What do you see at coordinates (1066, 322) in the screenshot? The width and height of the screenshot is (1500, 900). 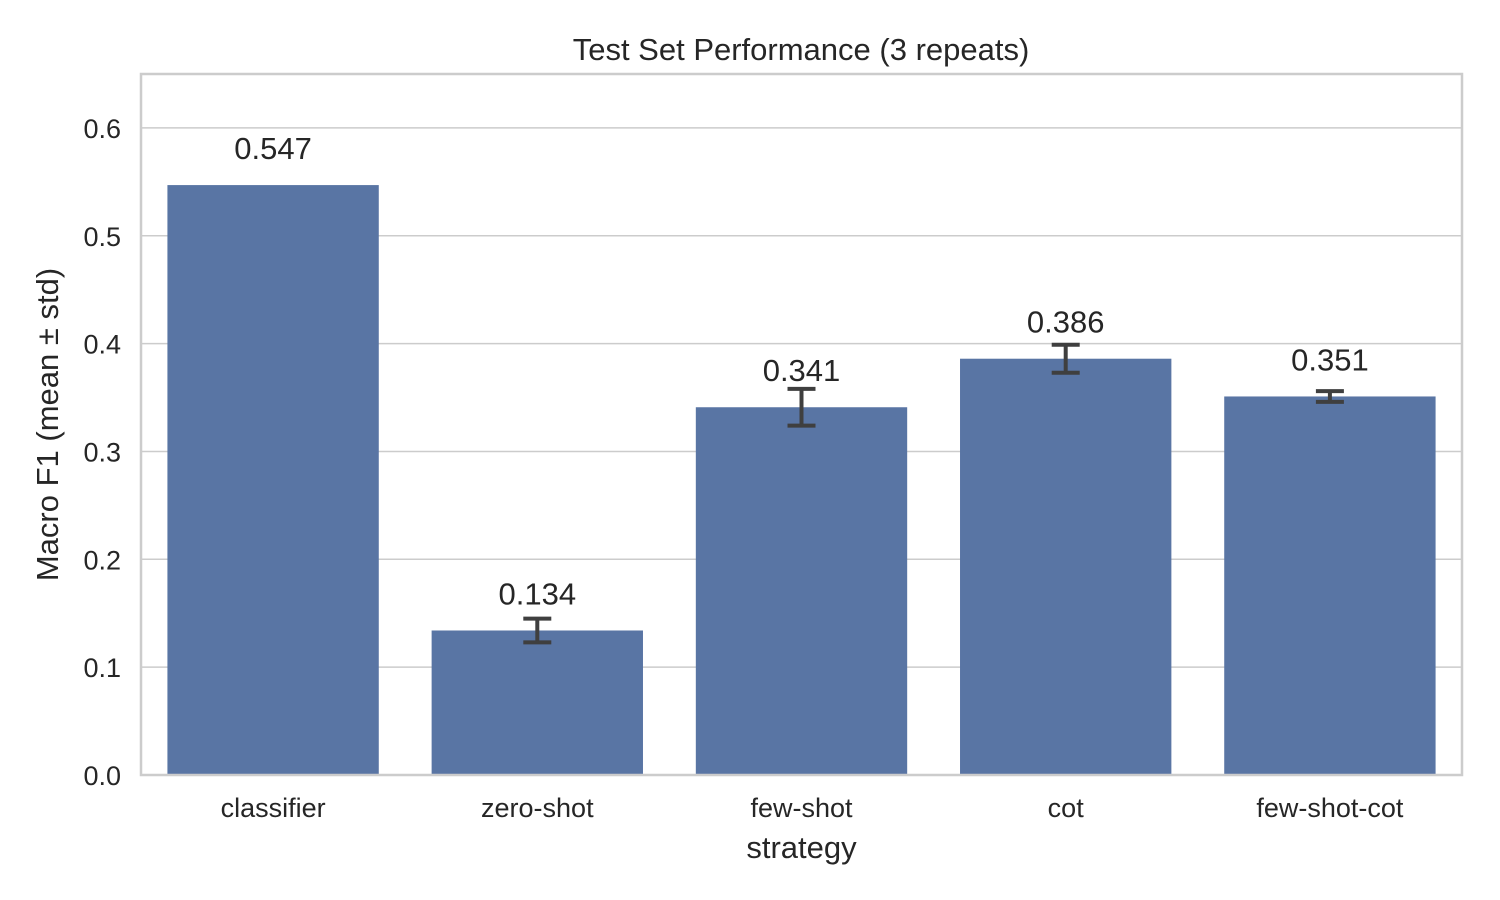 I see `data-label: 0.386` at bounding box center [1066, 322].